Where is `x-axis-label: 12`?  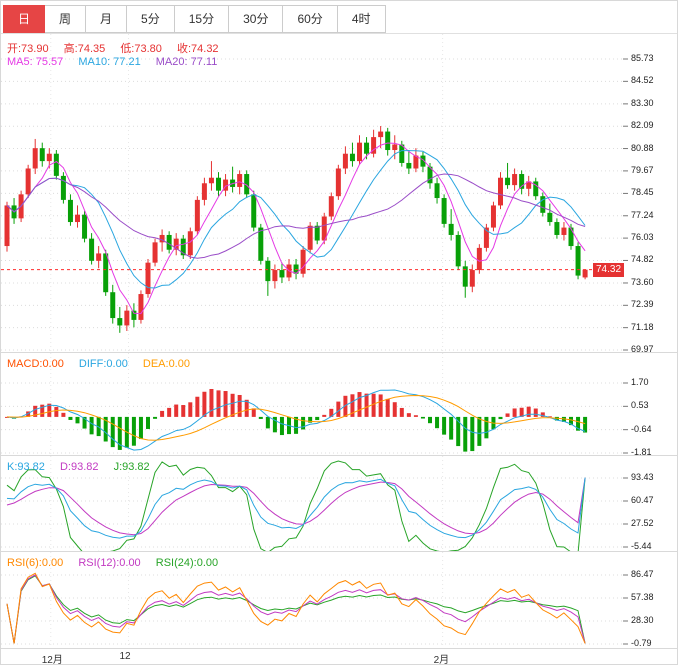 x-axis-label: 12 is located at coordinates (125, 656).